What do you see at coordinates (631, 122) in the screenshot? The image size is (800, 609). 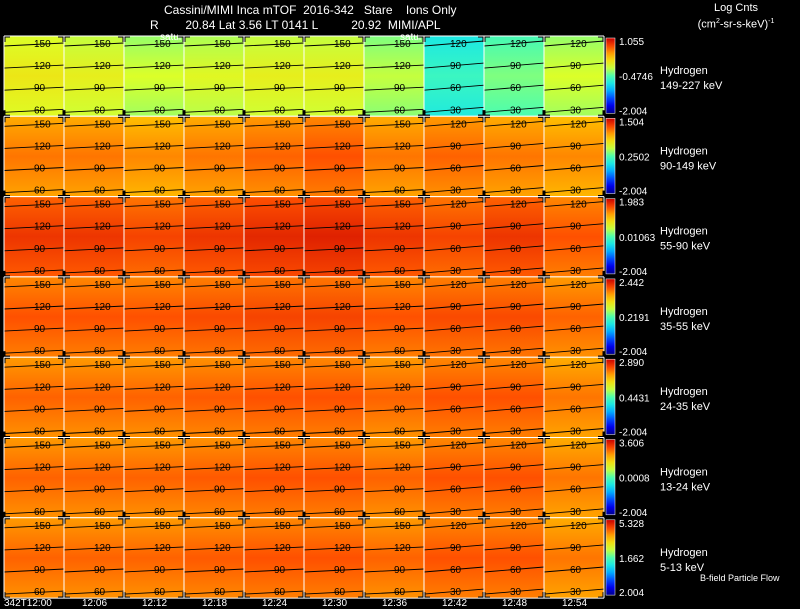 I see `colorbar-max-label: 1.504` at bounding box center [631, 122].